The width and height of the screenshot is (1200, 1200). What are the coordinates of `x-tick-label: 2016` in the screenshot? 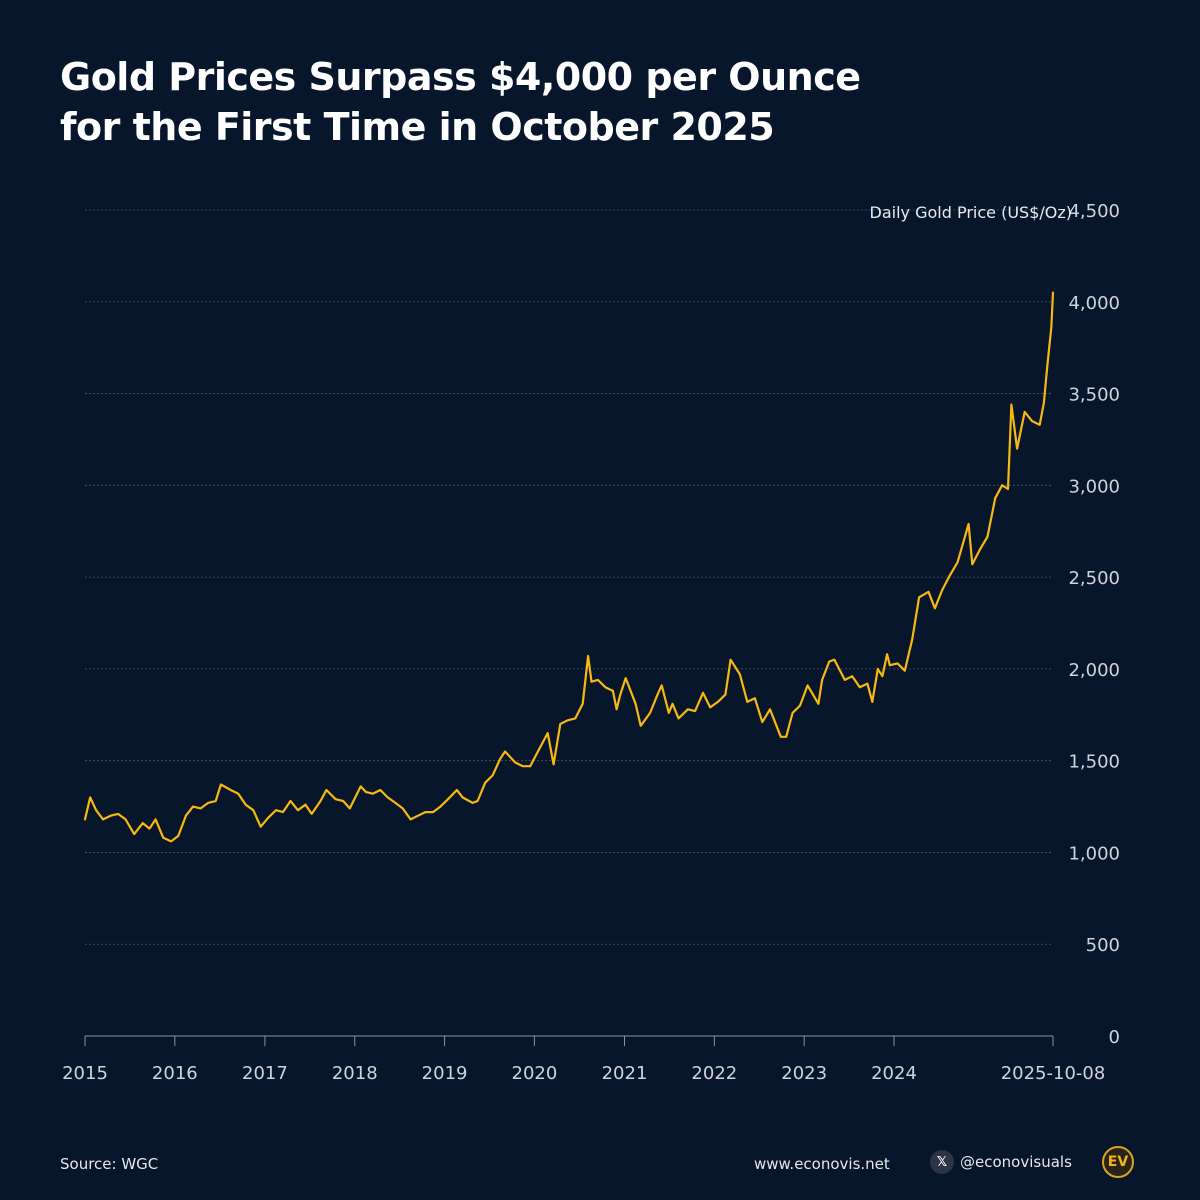 It's located at (175, 1073).